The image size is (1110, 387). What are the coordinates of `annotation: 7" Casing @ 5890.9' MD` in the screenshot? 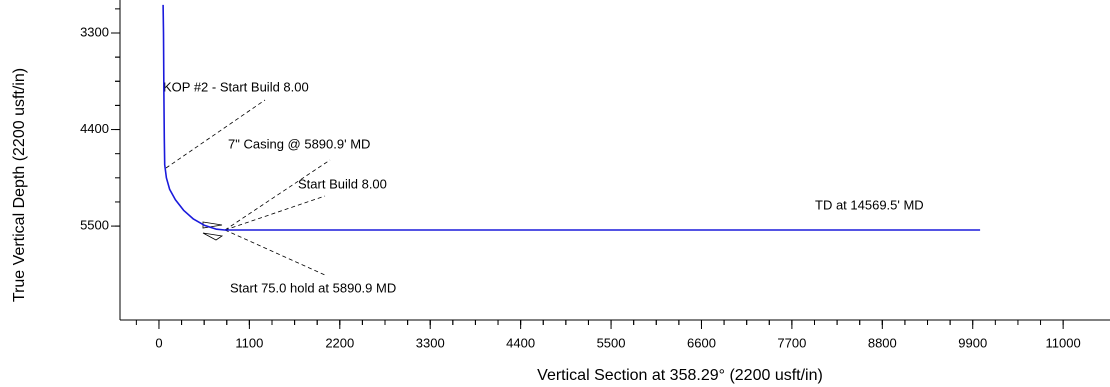 It's located at (299, 143).